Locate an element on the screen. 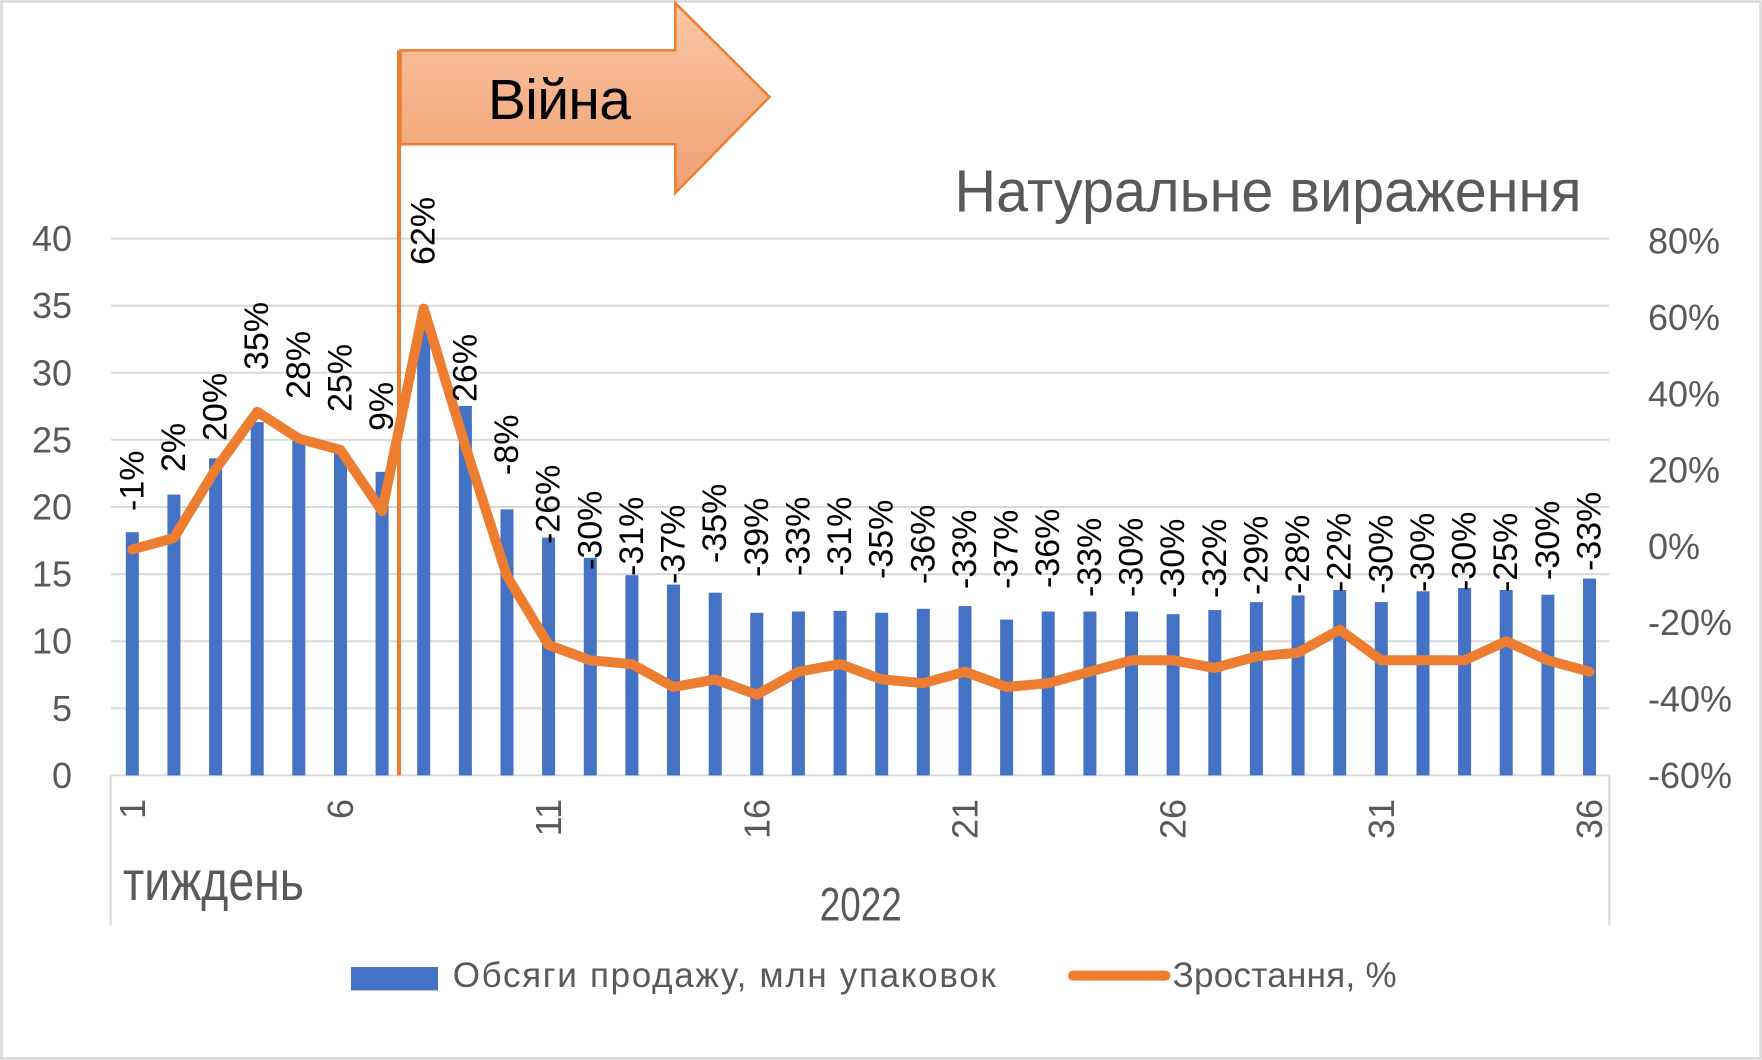 The height and width of the screenshot is (1060, 1762). svg-text: 40 is located at coordinates (52, 238).